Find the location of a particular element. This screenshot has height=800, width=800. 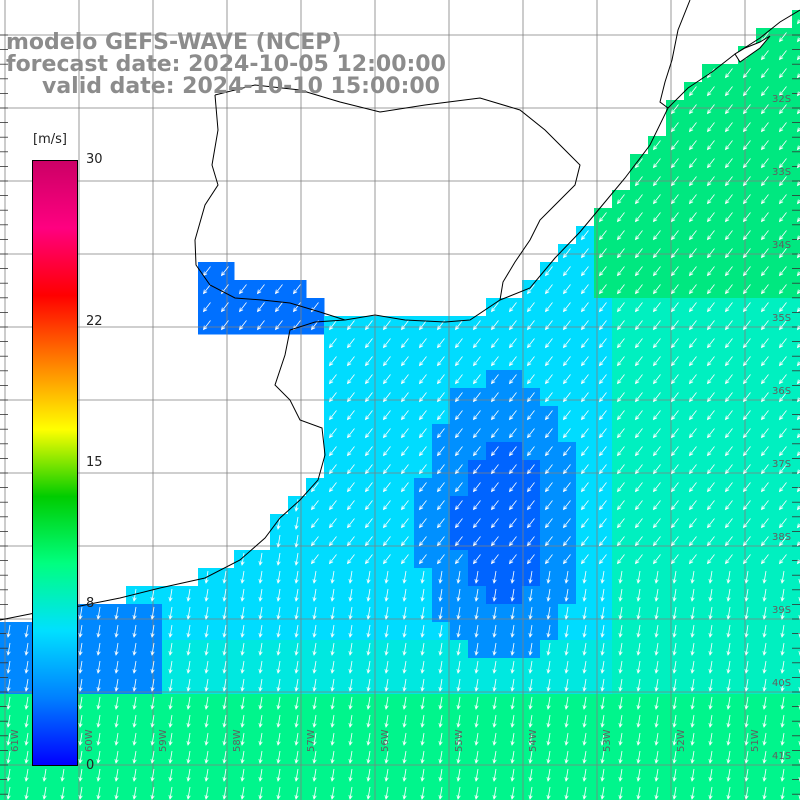

longitude-label: 59W is located at coordinates (163, 740).